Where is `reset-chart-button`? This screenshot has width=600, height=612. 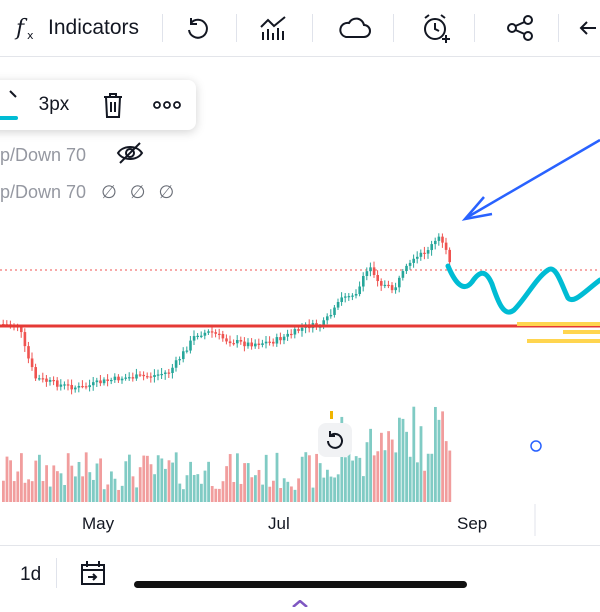
reset-chart-button is located at coordinates (335, 440).